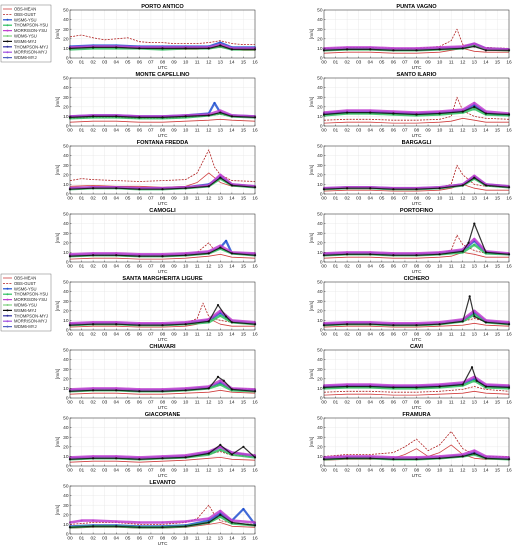  Describe the element at coordinates (31, 46) in the screenshot. I see `legend-entry-thompson-myj: THOMPSON-MYJ` at that location.